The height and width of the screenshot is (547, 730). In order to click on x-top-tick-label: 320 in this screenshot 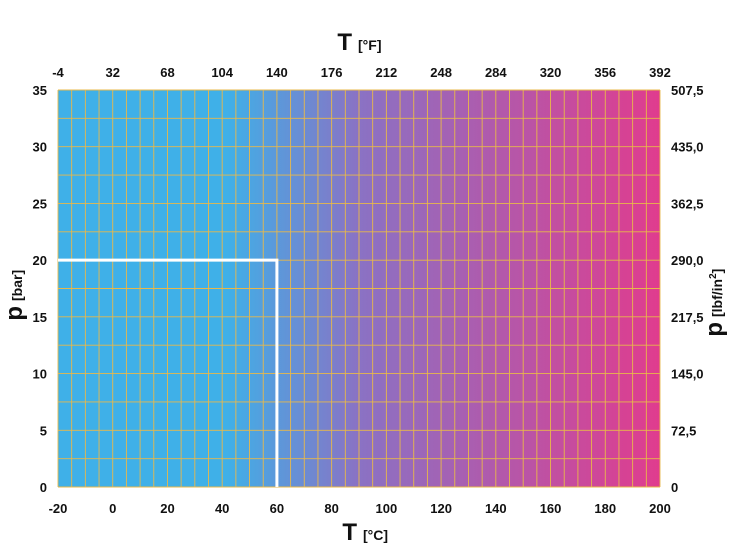, I will do `click(551, 72)`.